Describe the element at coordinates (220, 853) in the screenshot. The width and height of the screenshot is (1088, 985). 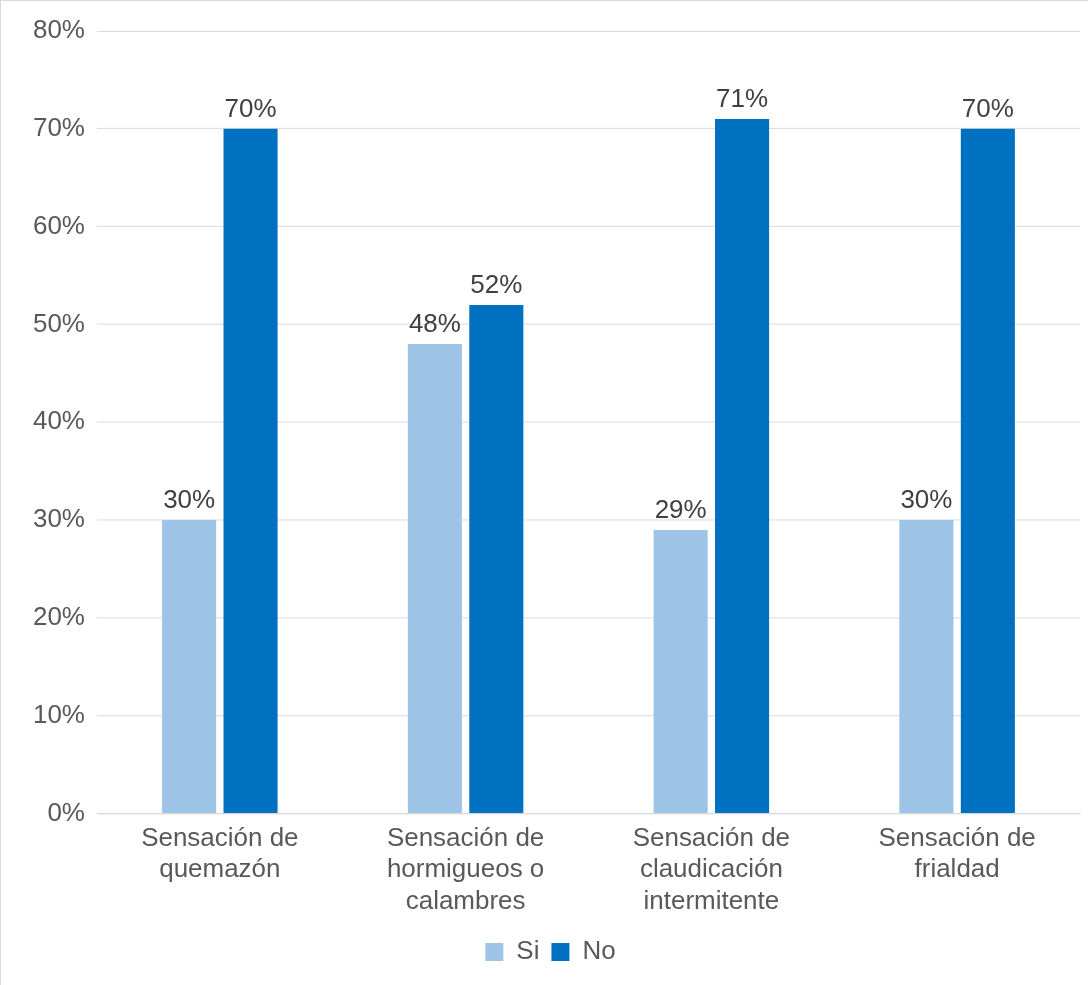
I see `x-tick-label: Sensación de quemazón` at that location.